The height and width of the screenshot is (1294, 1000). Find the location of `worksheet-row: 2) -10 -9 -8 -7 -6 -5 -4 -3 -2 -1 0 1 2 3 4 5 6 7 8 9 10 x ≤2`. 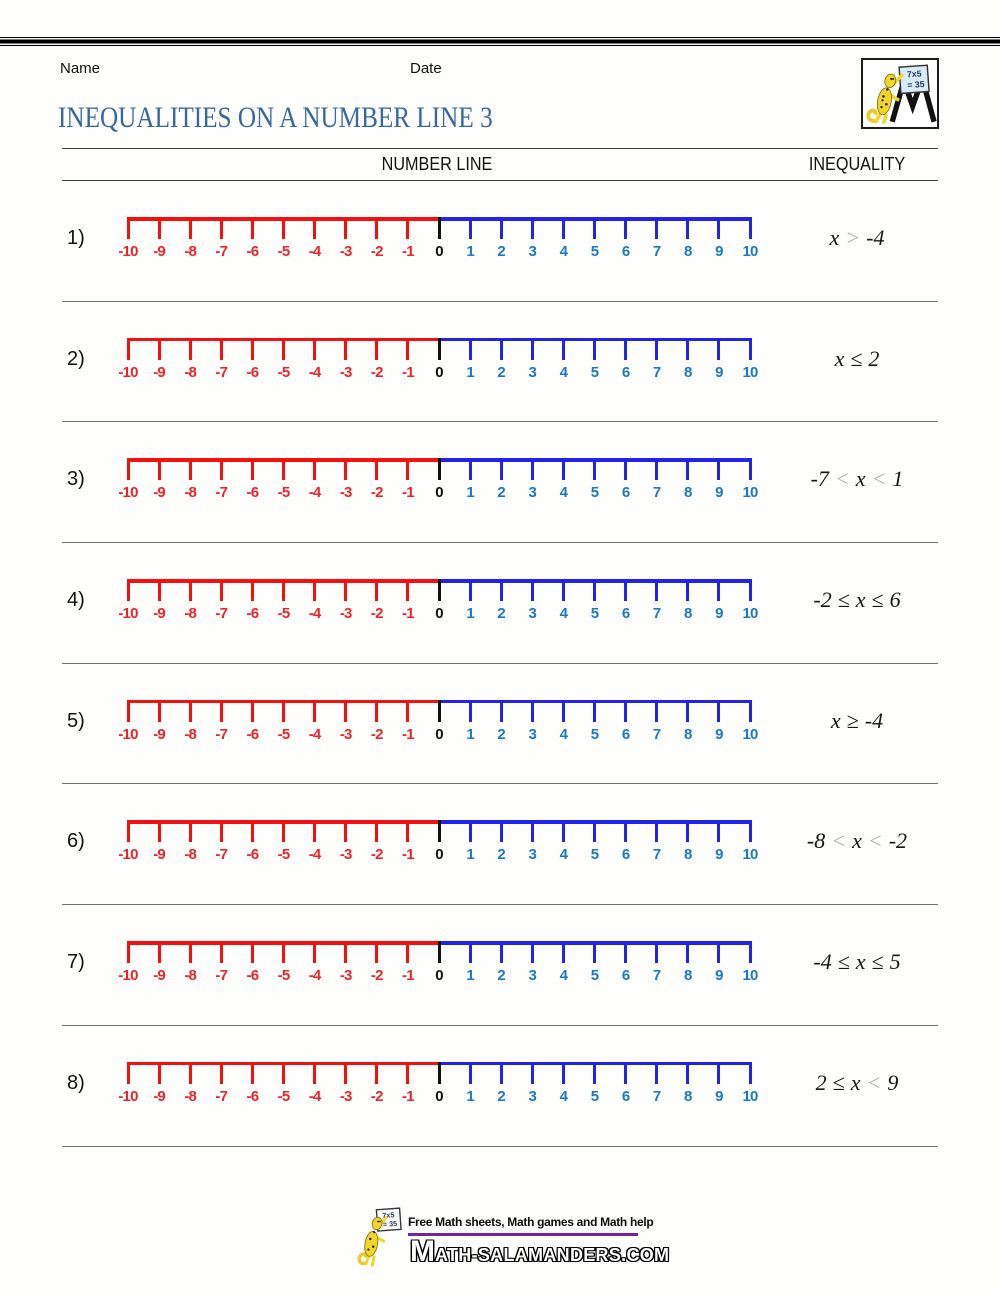

worksheet-row: 2) -10 -9 -8 -7 -6 -5 -4 -3 -2 -1 0 1 2 3 4 5 6 7 8 9 10 x ≤2 is located at coordinates (500, 362).